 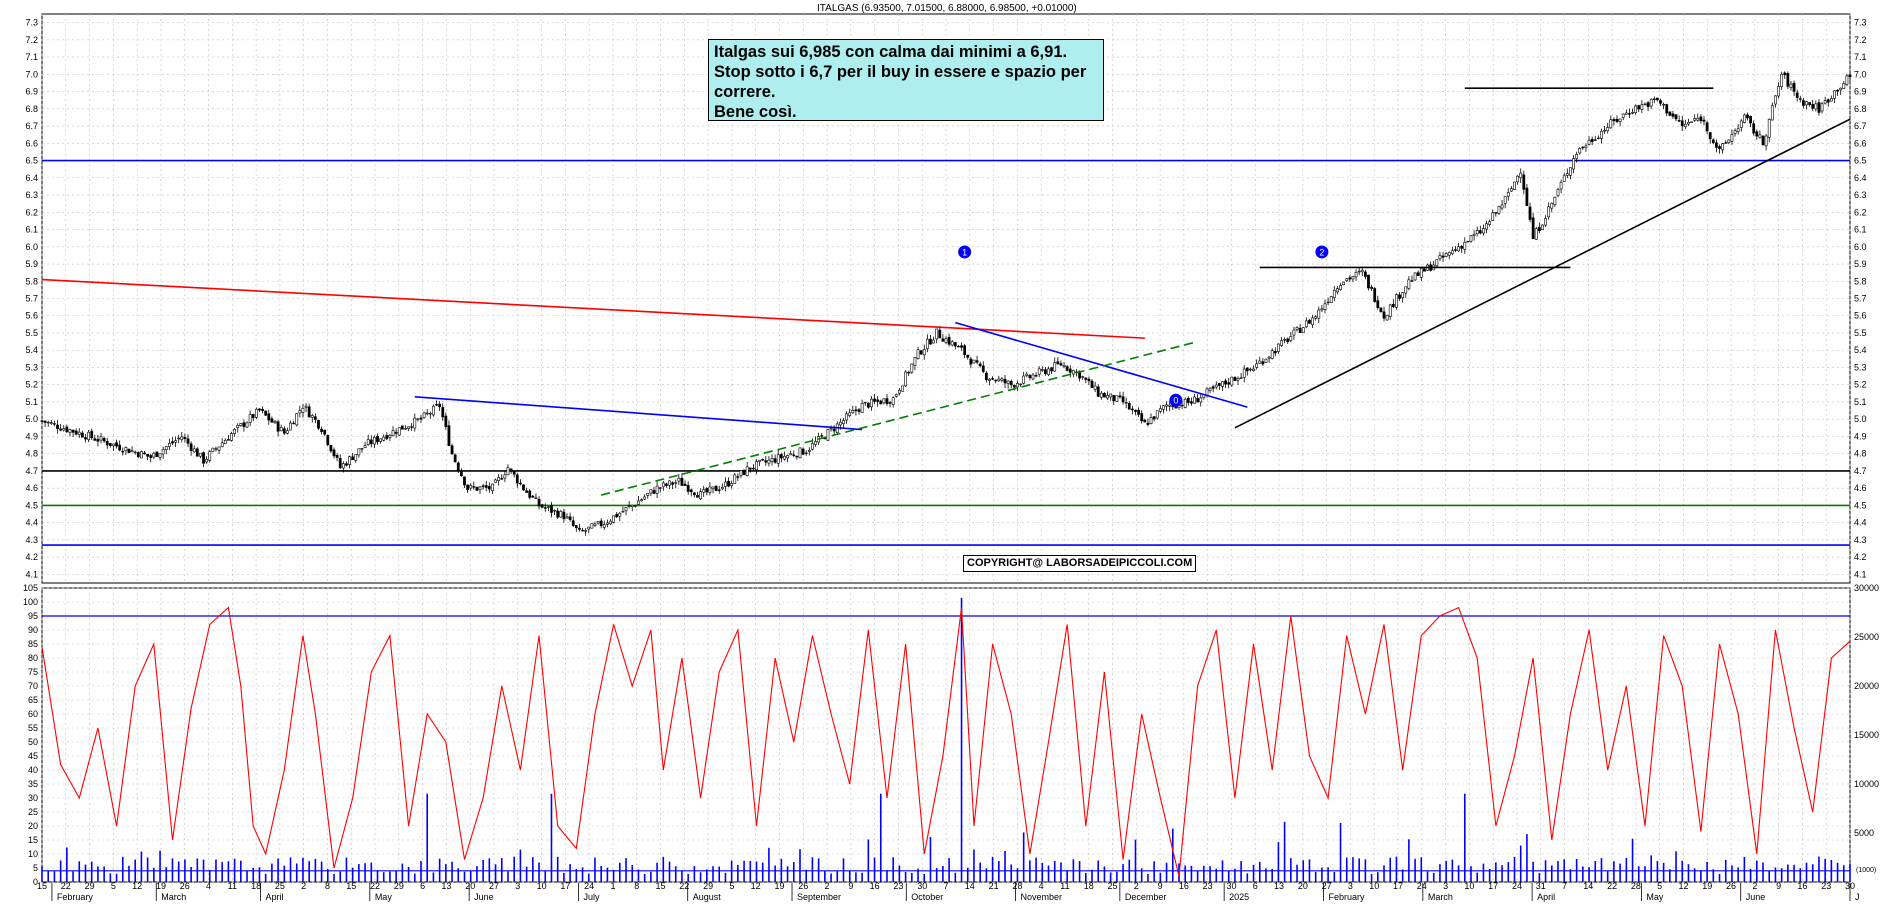 What do you see at coordinates (1089, 886) in the screenshot?
I see `x-day-tick: 18` at bounding box center [1089, 886].